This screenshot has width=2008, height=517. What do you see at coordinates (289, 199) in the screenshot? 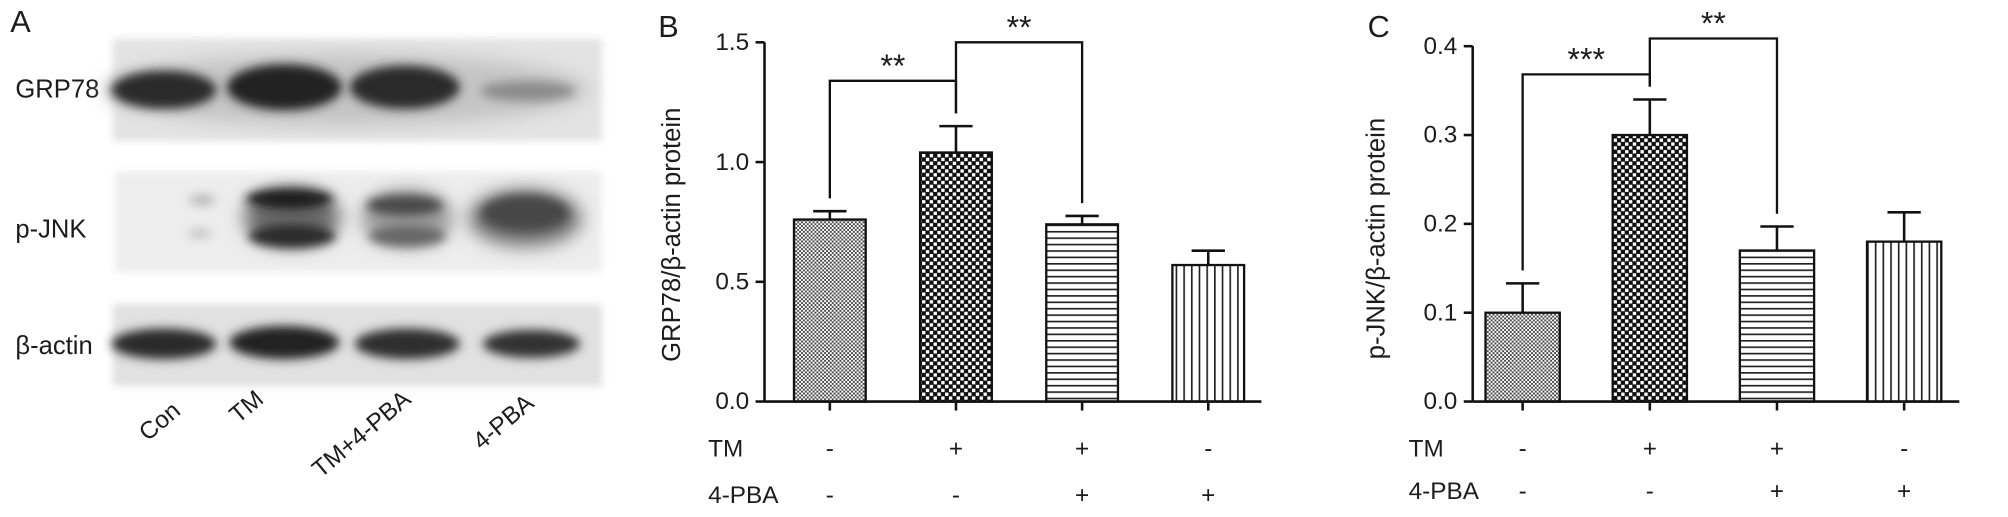
I see `band-p-jnk-tm-upper` at bounding box center [289, 199].